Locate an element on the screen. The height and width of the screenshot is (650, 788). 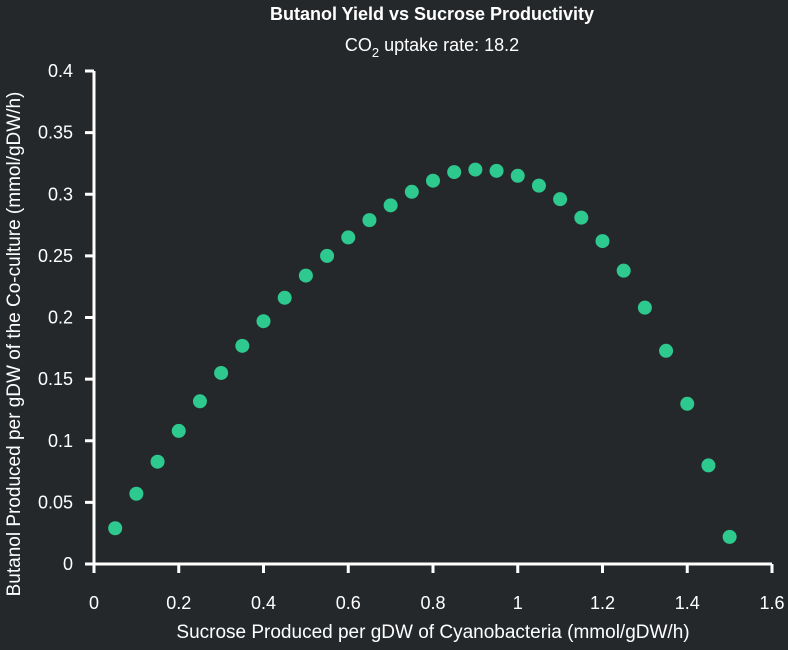
y-tick-label: 0 is located at coordinates (68, 564).